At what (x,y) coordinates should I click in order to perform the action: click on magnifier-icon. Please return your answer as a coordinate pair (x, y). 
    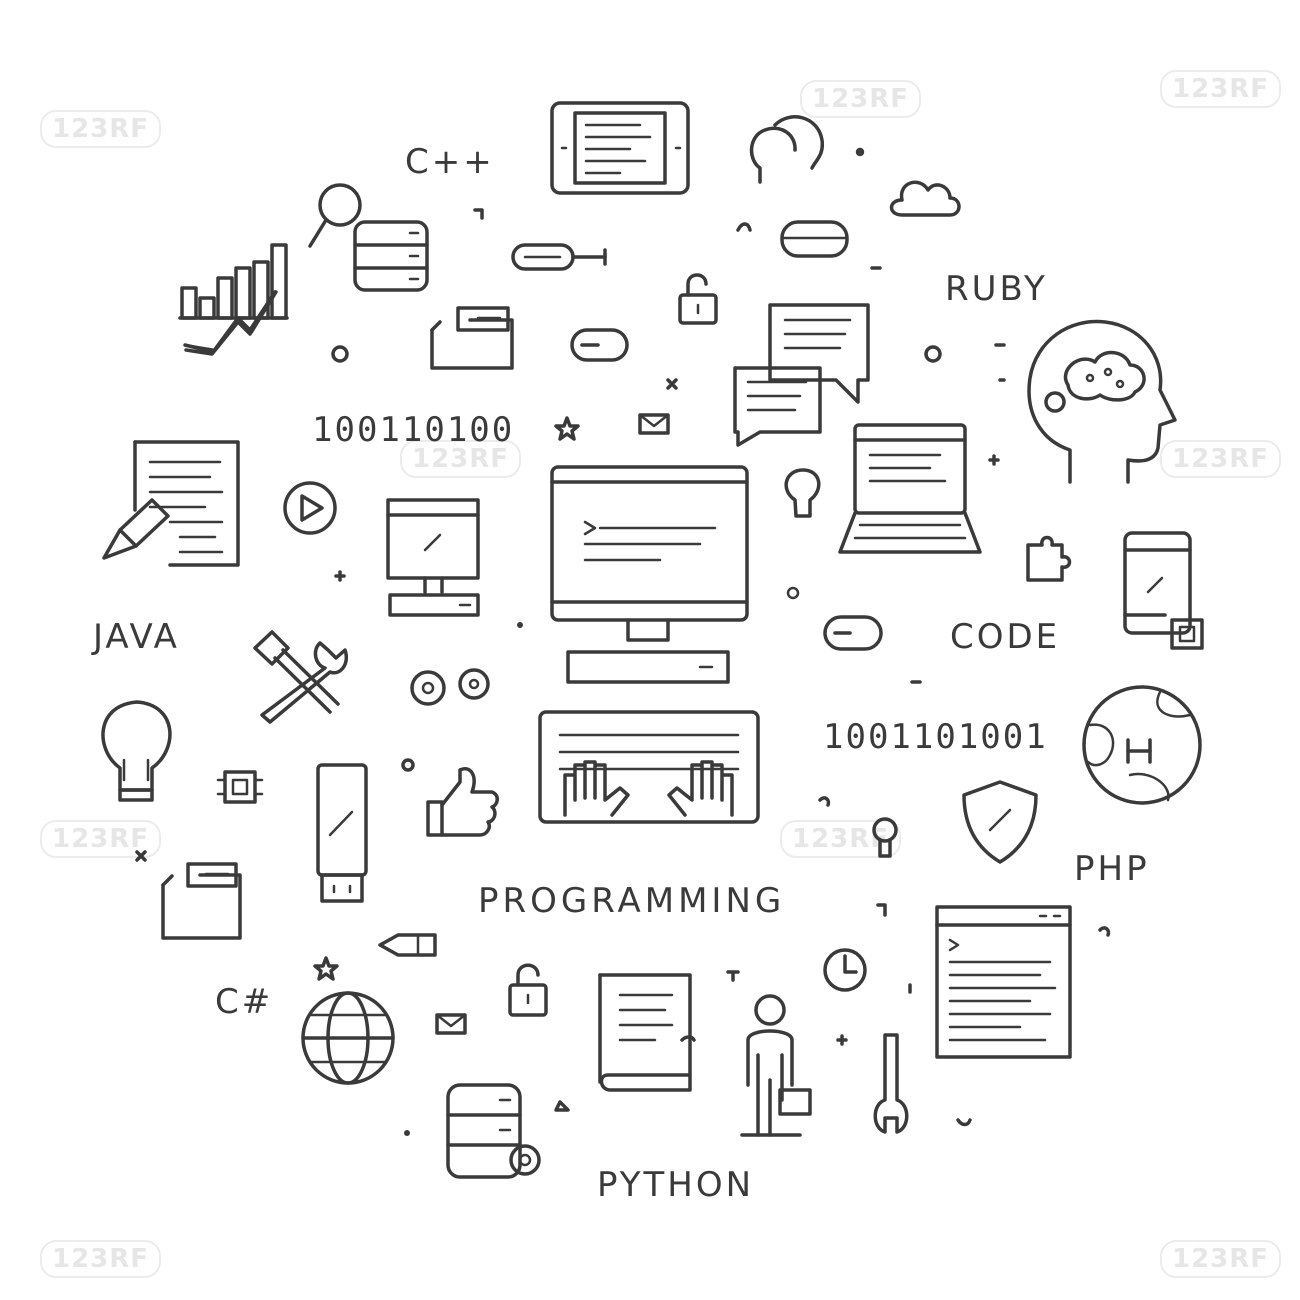
    Looking at the image, I should click on (335, 215).